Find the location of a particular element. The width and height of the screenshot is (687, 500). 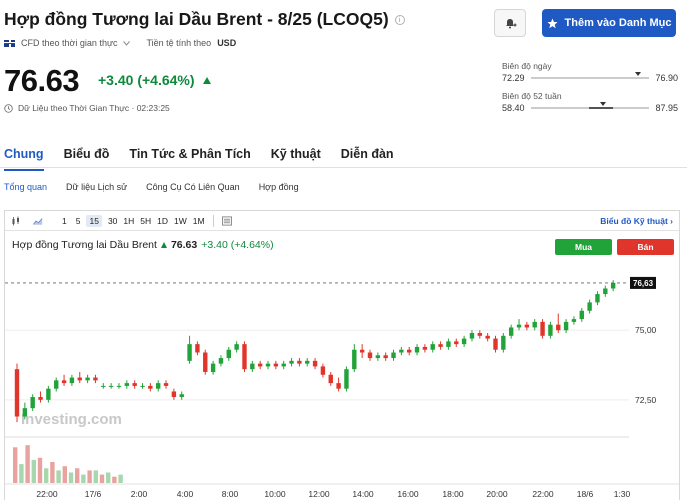

interval-1: 1 is located at coordinates (64, 220).